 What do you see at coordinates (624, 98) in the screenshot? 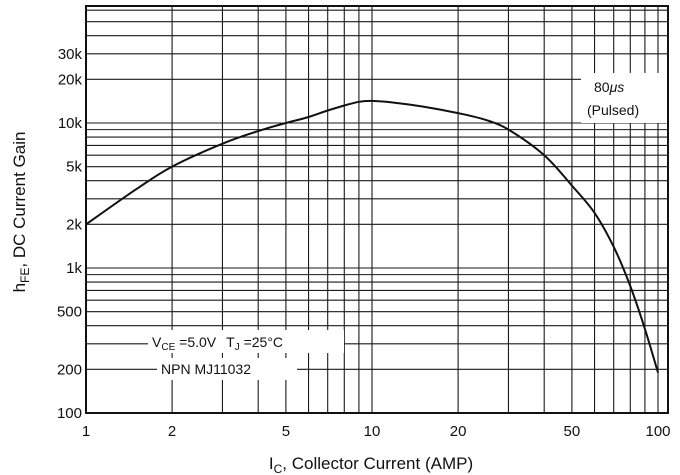
I see `pulse-label-bg` at bounding box center [624, 98].